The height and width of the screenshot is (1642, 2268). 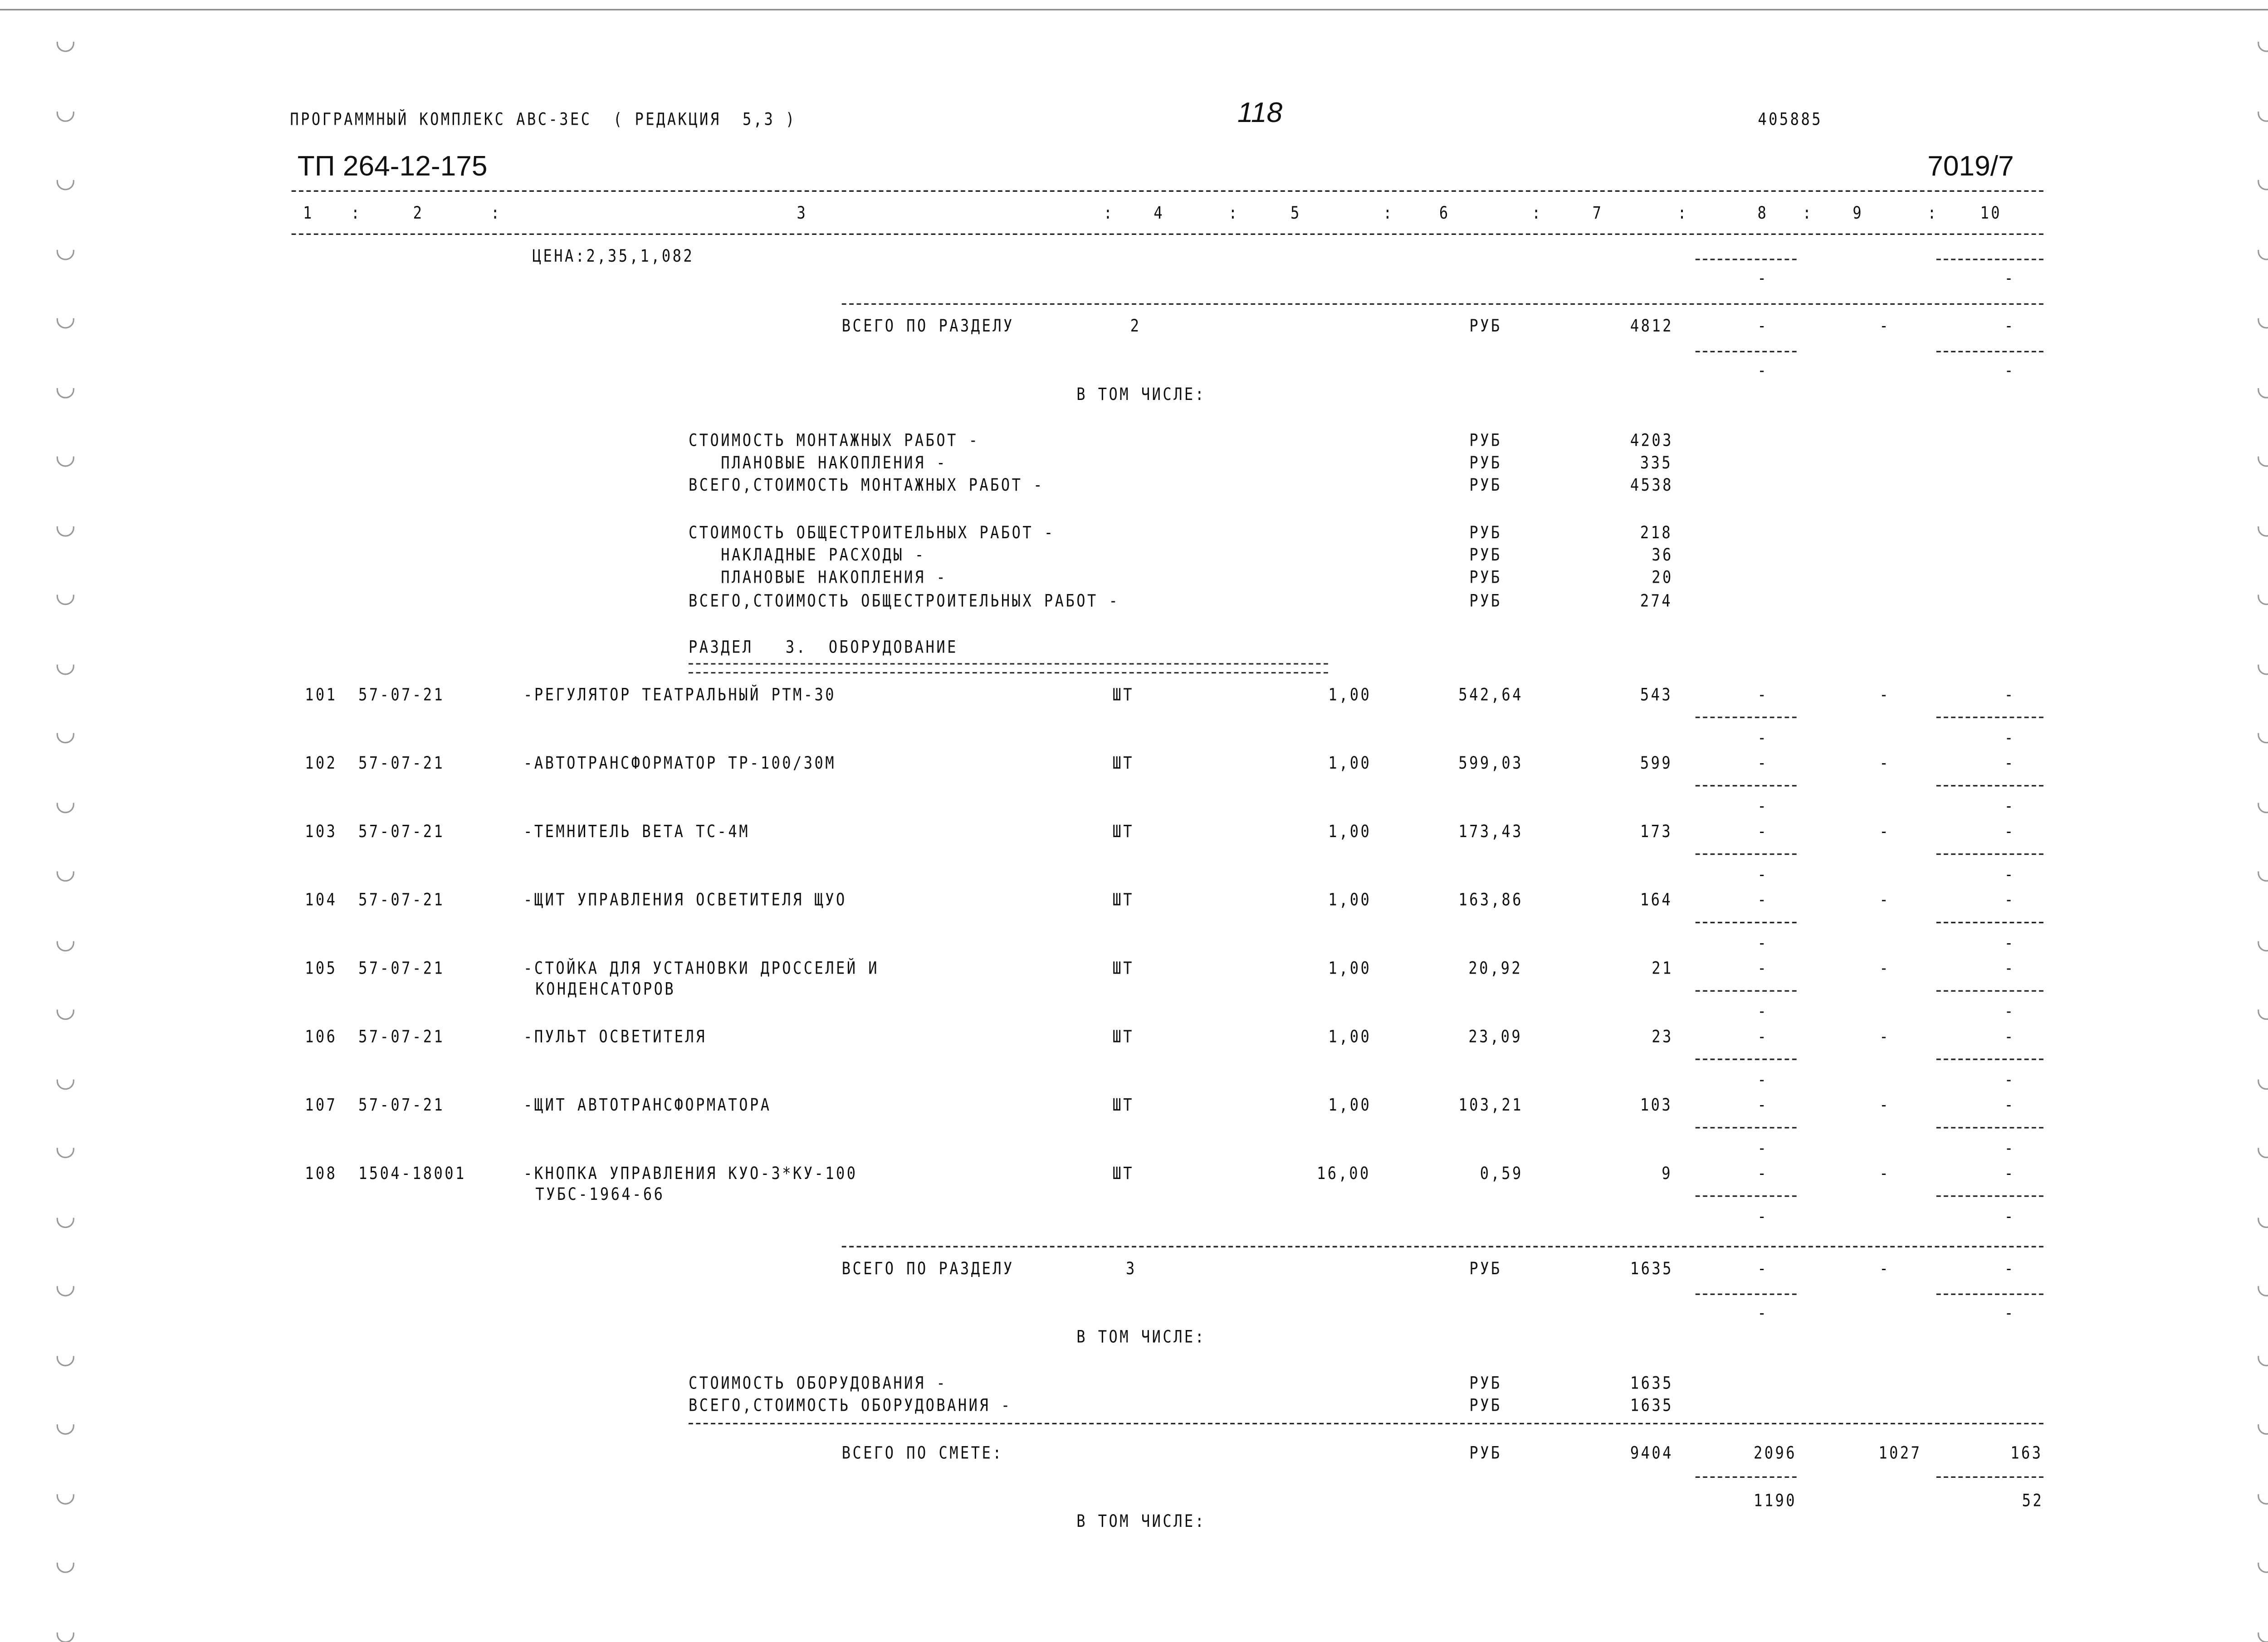 What do you see at coordinates (1135, 325) in the screenshot?
I see `section2-number: 2` at bounding box center [1135, 325].